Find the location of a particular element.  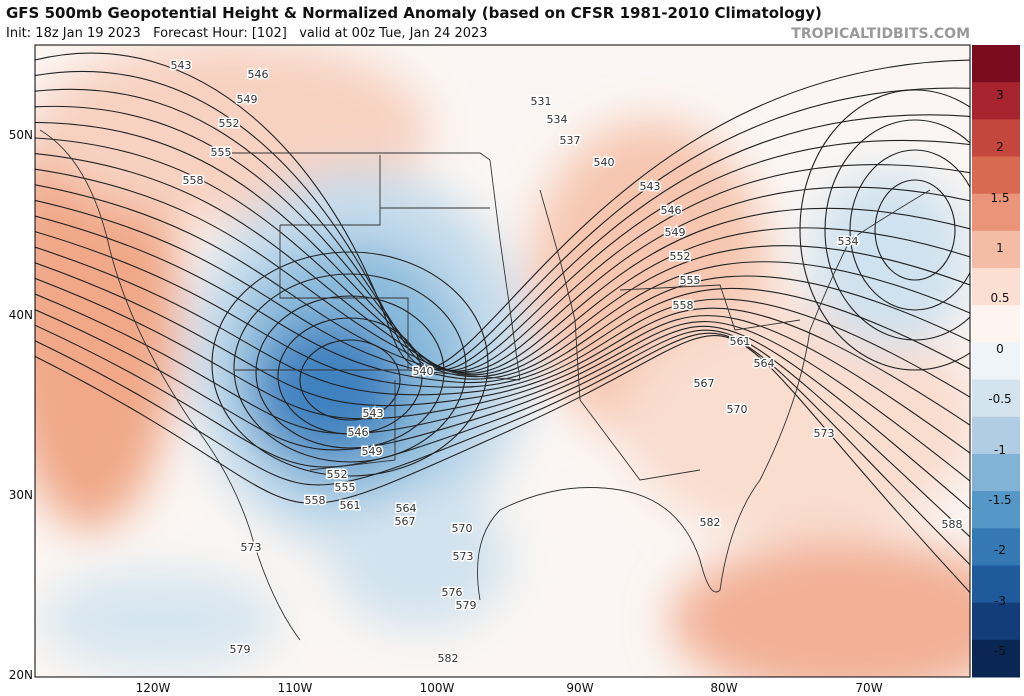

colorbar-label: -3 is located at coordinates (1000, 601).